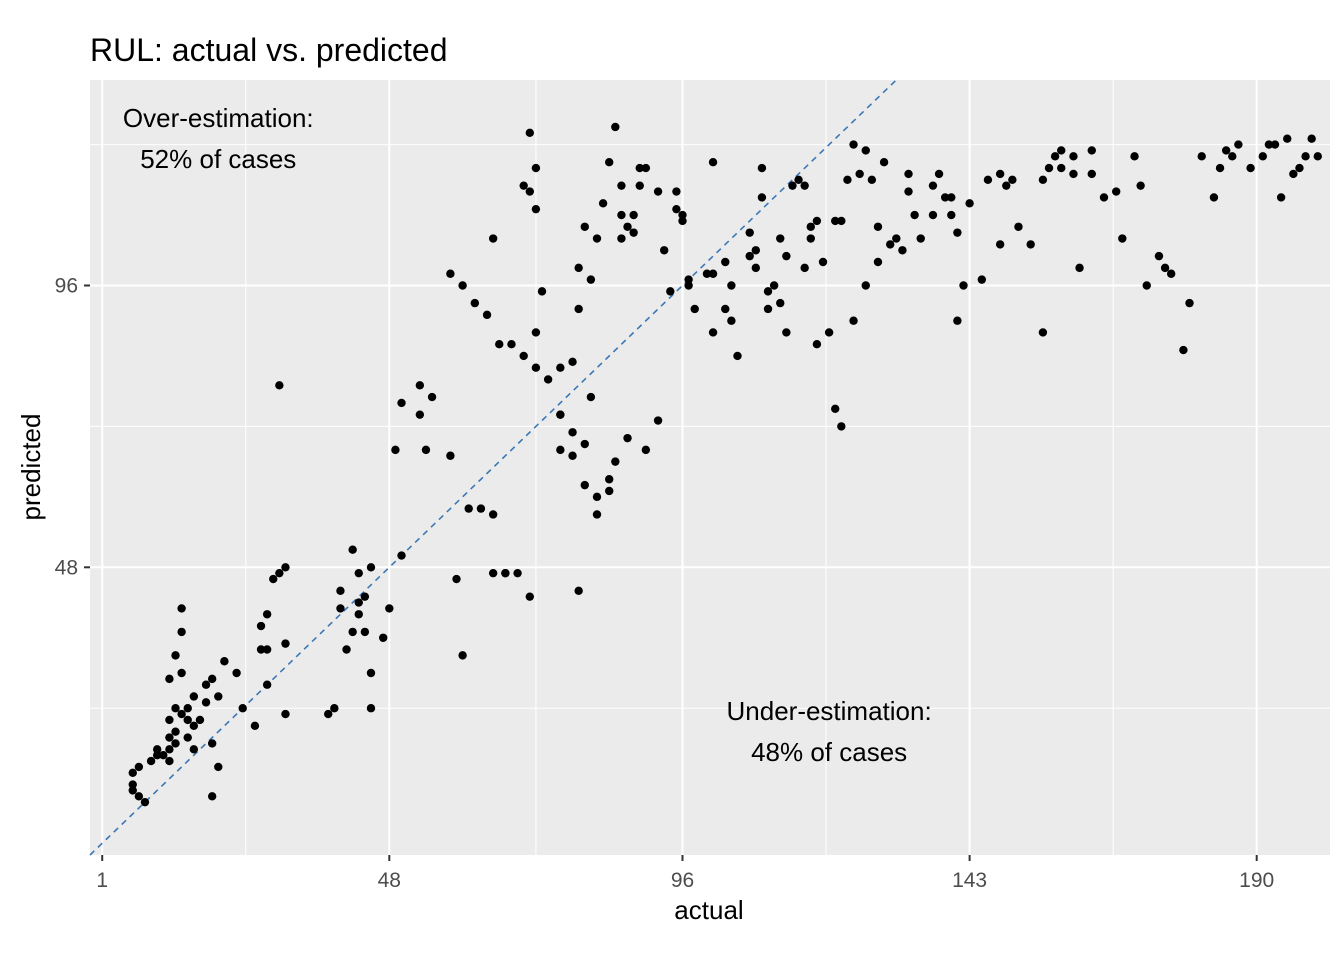 The image size is (1344, 960). Describe the element at coordinates (389, 880) in the screenshot. I see `x-tick-label: 48` at that location.